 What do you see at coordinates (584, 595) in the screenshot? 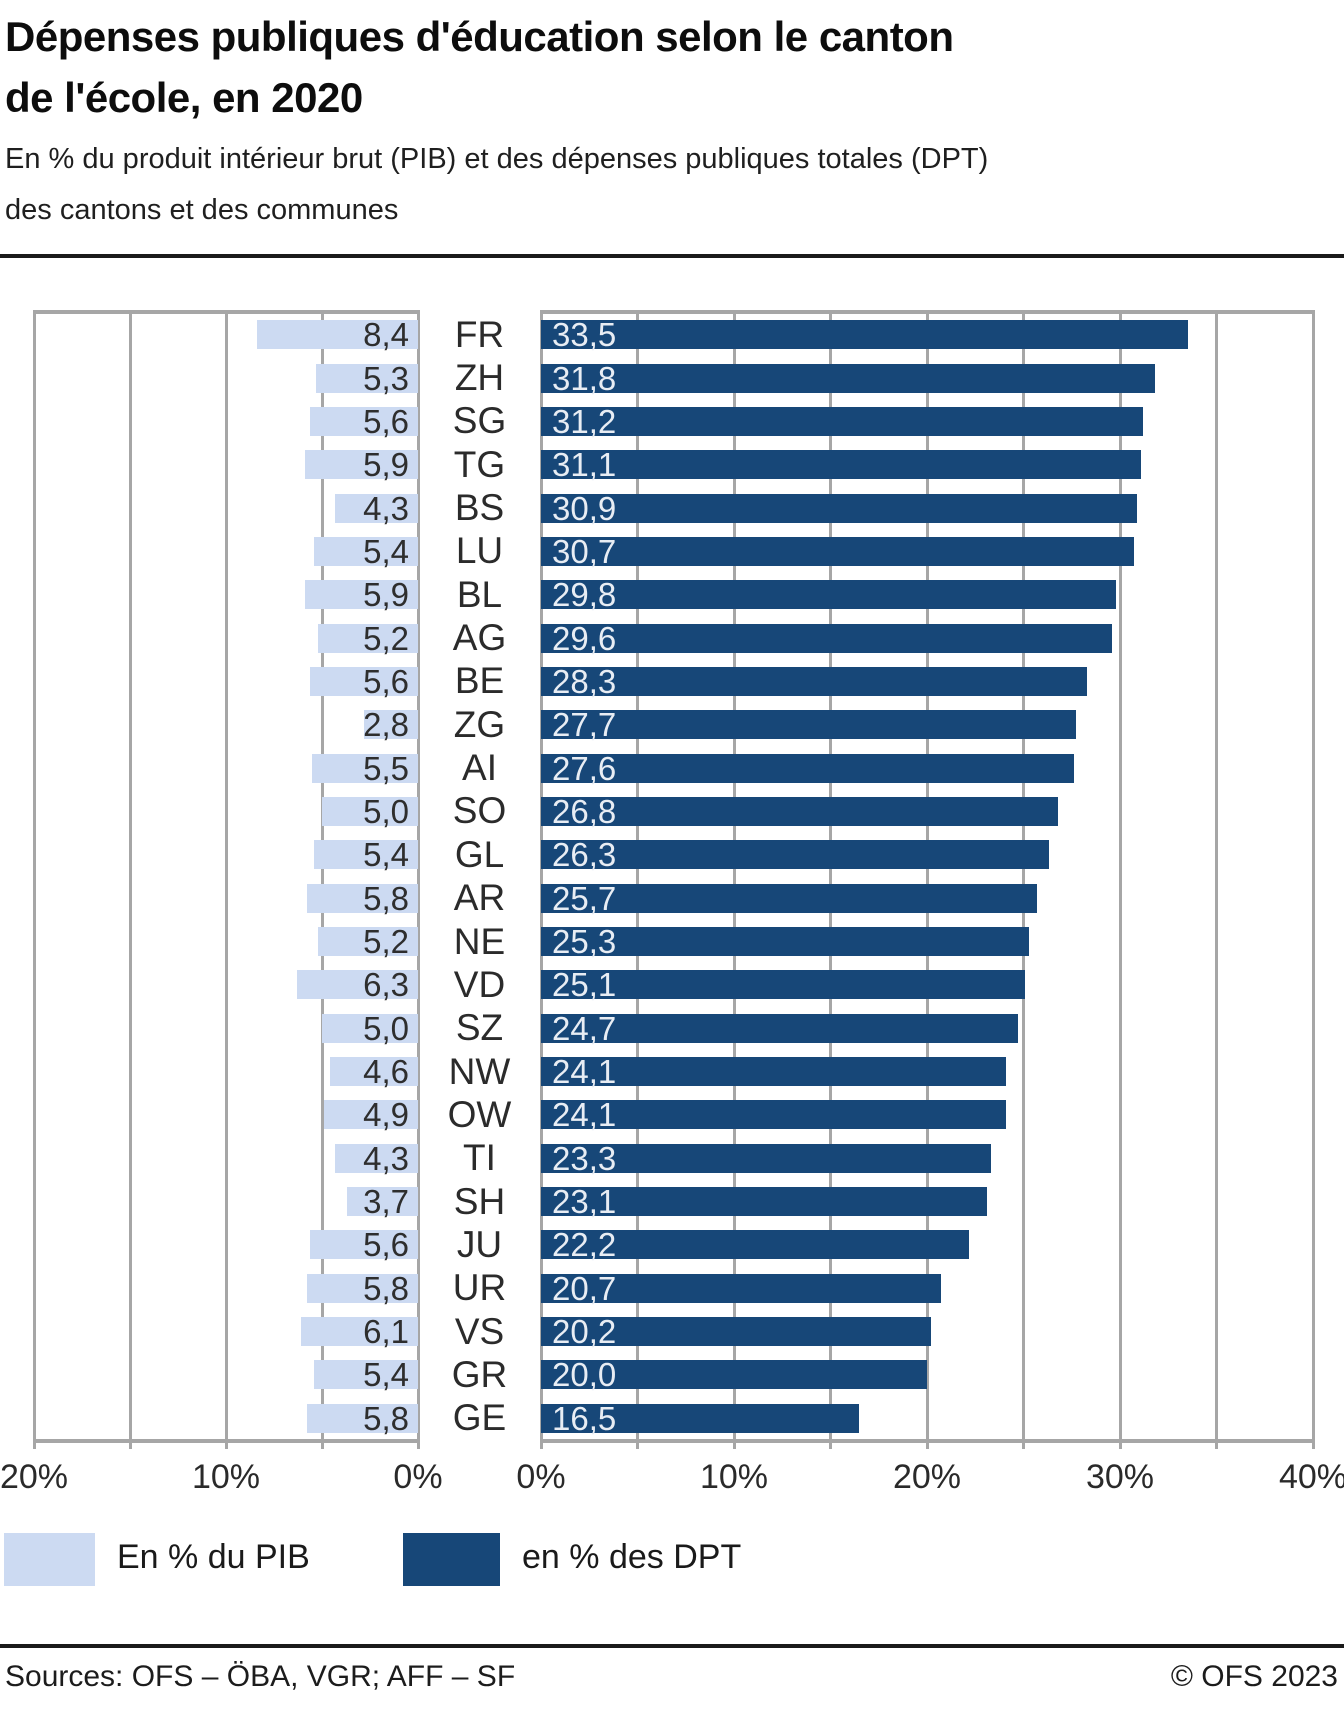
I see `dpt-bar-value: 29,8` at bounding box center [584, 595].